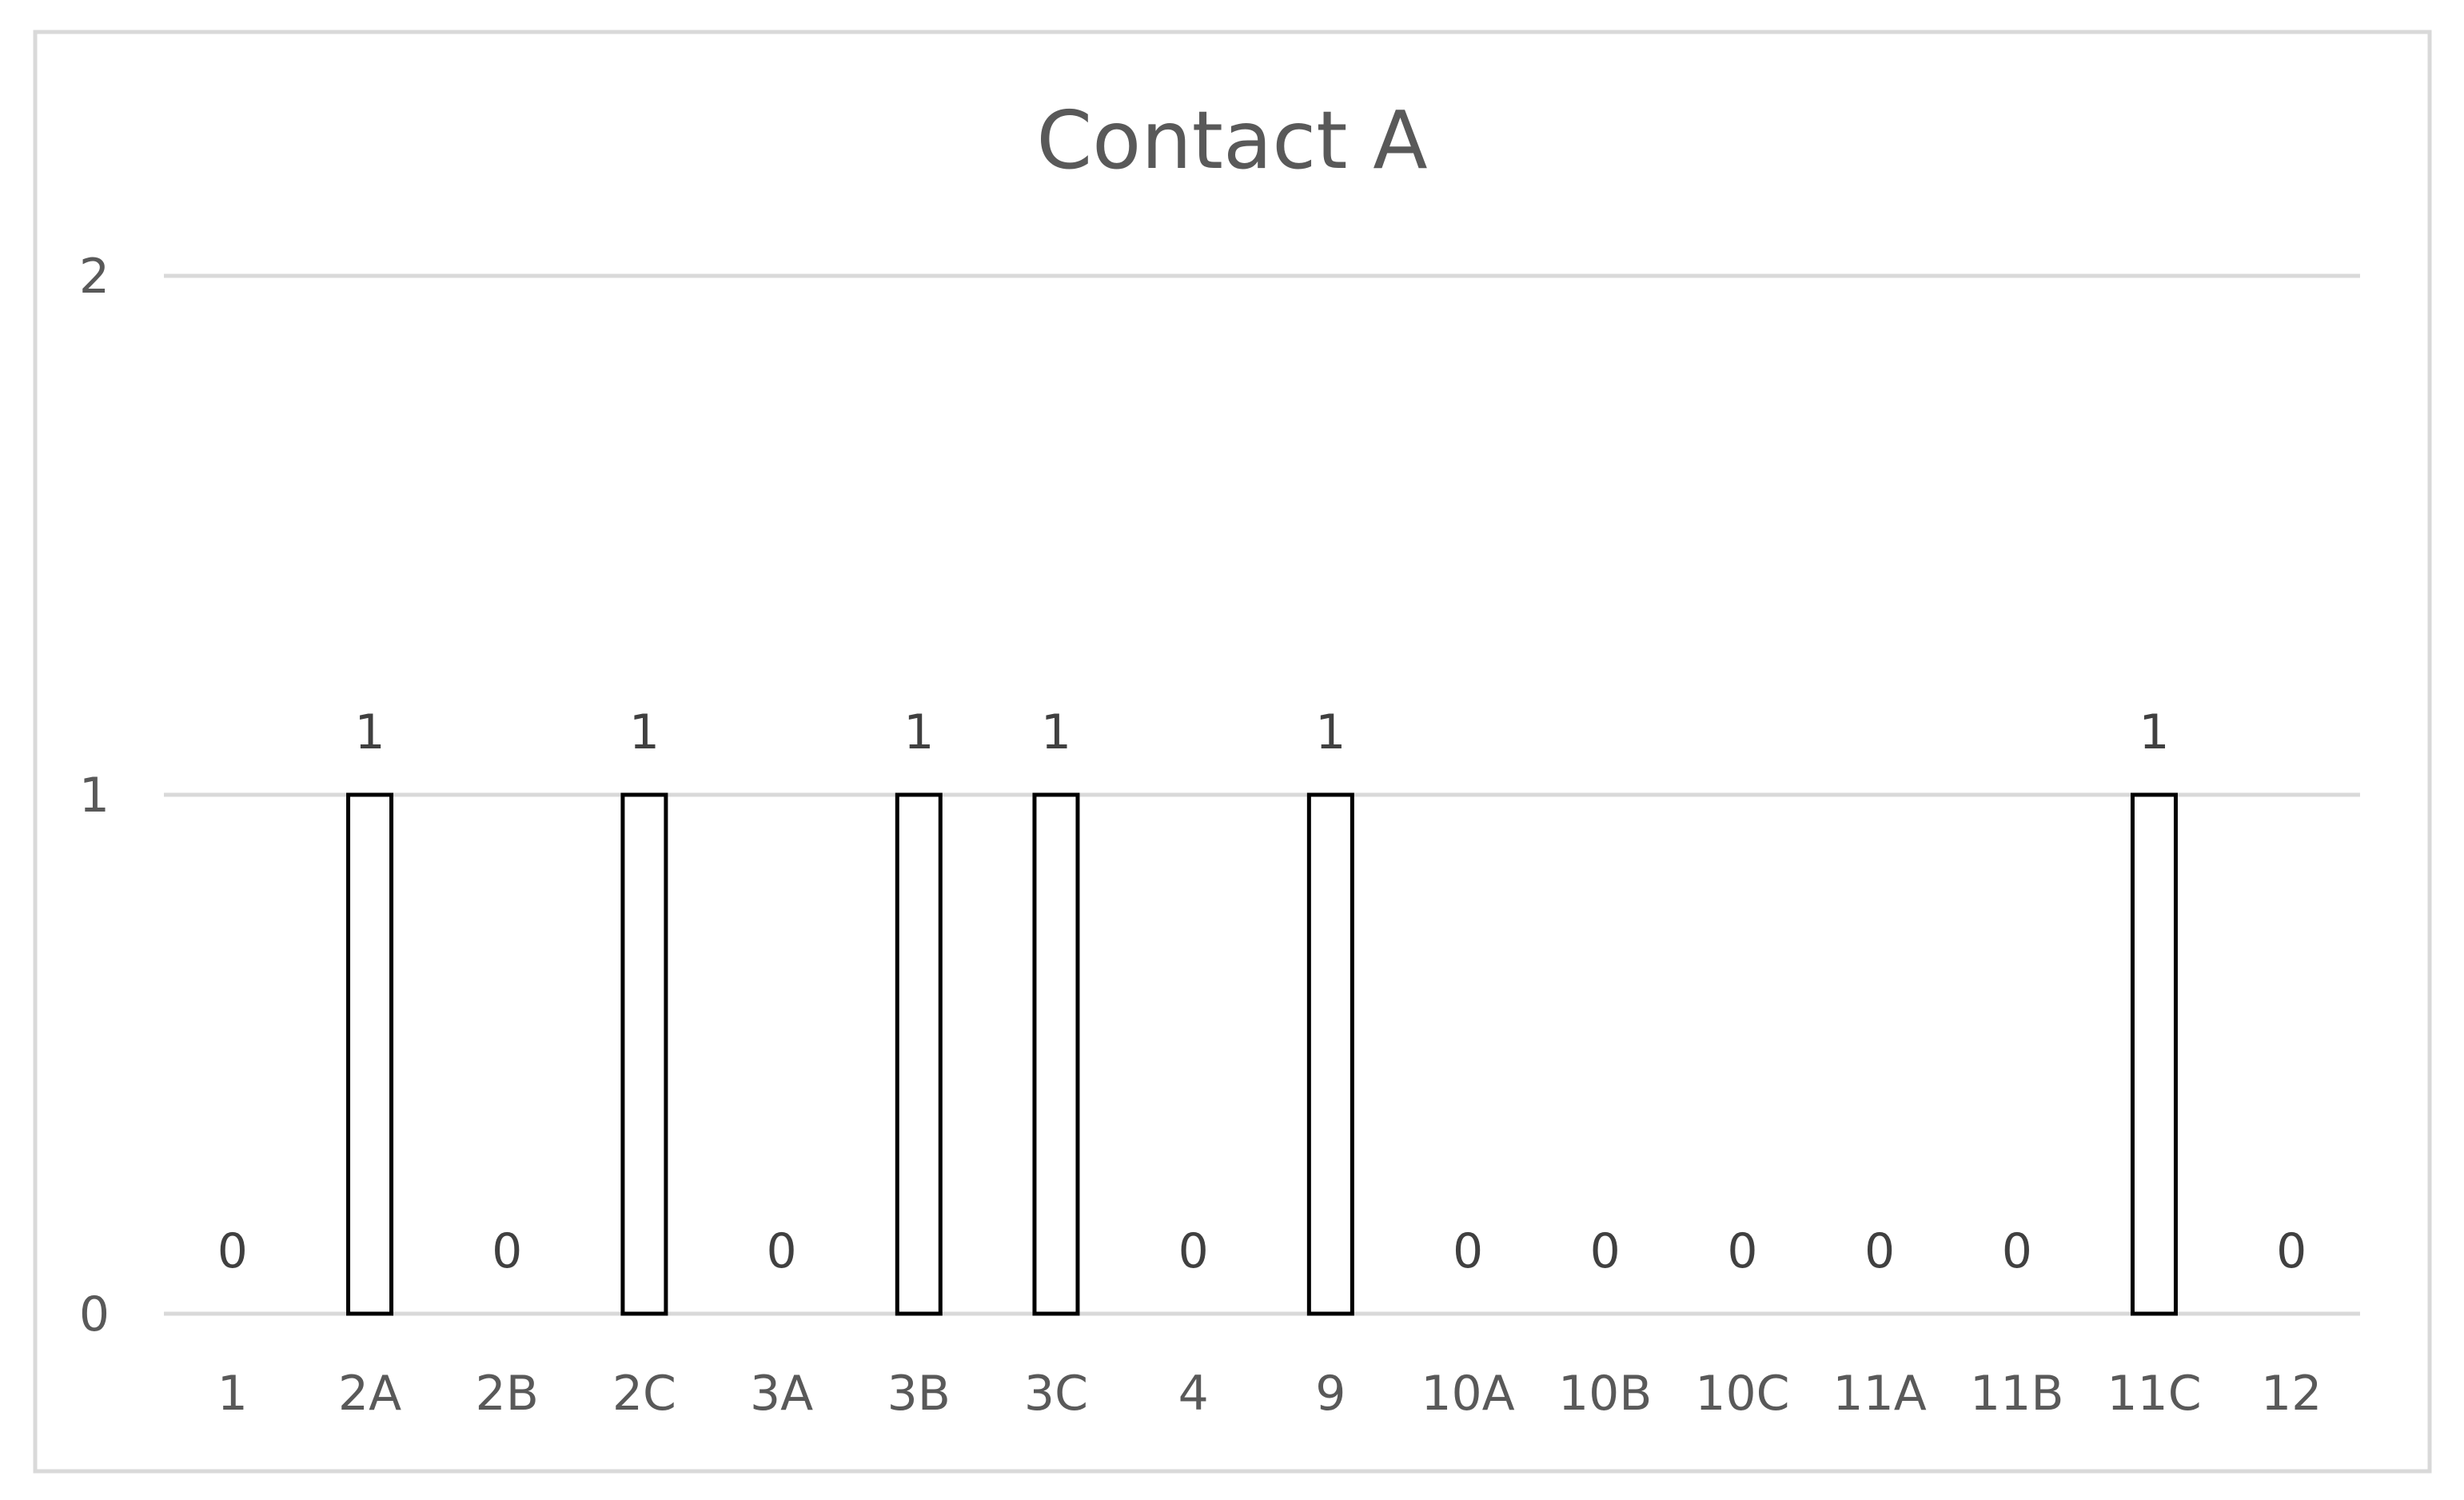 The width and height of the screenshot is (2464, 1500). I want to click on y-tick-label: 0, so click(94, 1314).